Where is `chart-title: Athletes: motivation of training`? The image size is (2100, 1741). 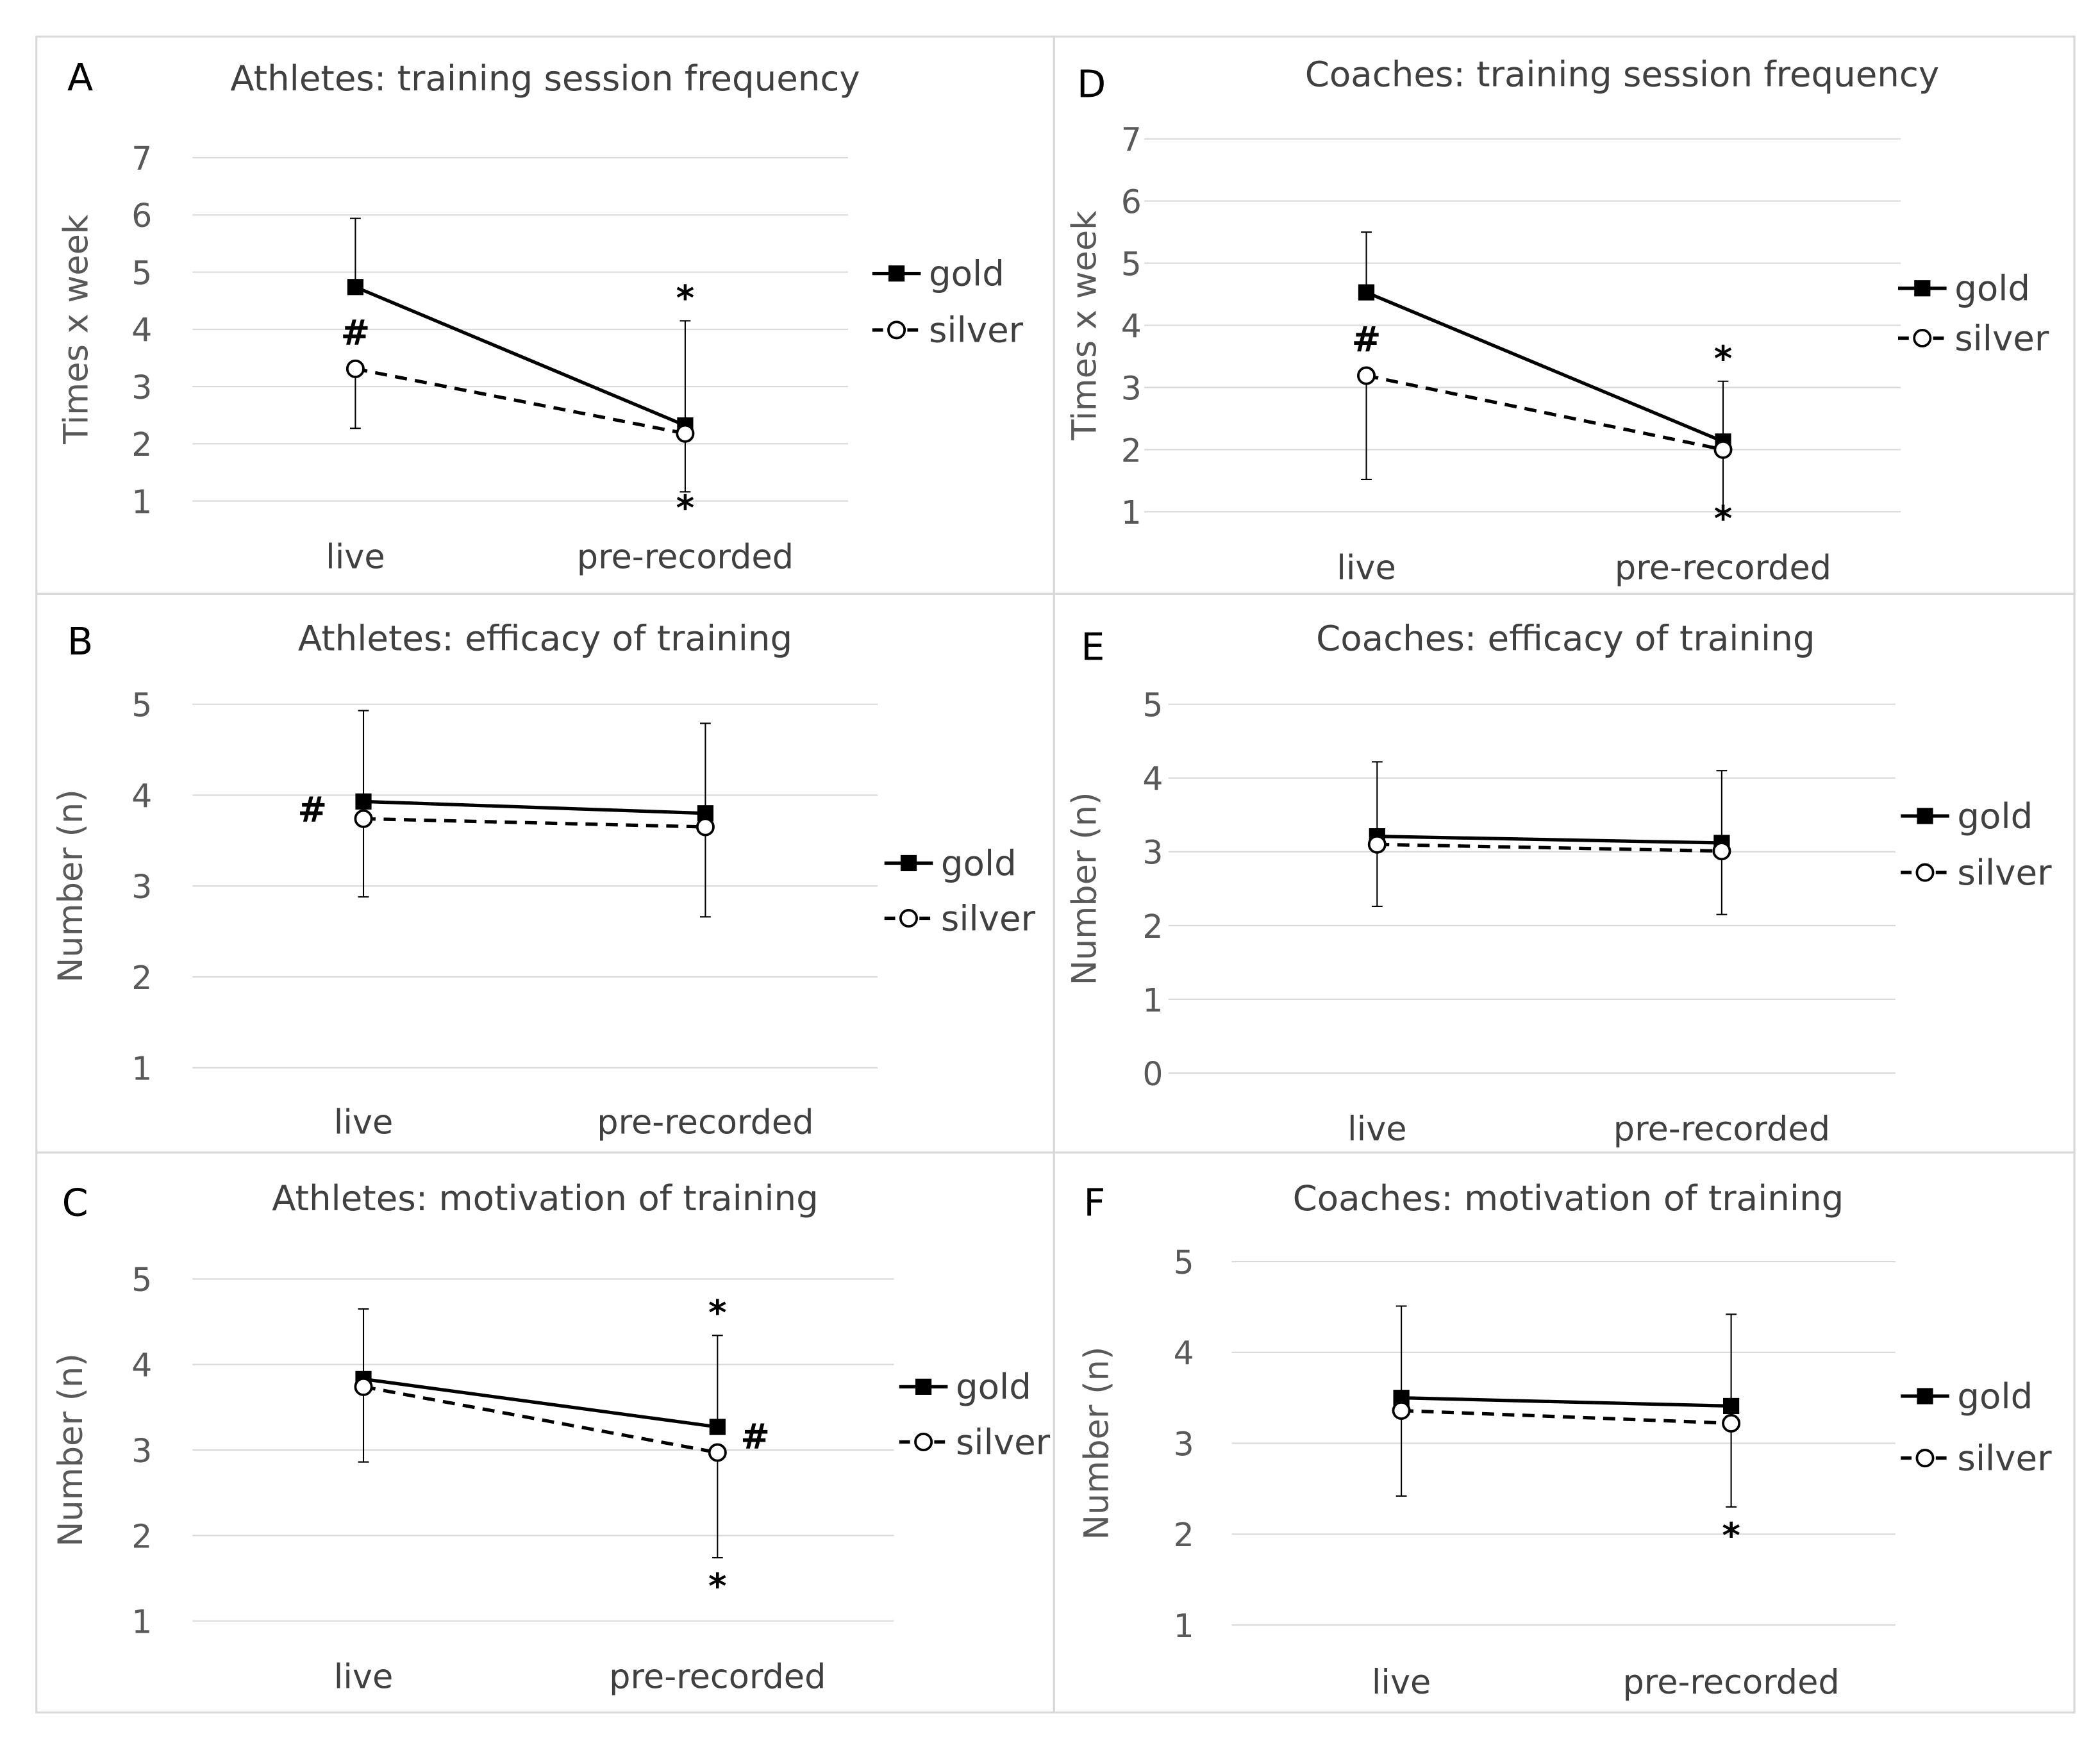
chart-title: Athletes: motivation of training is located at coordinates (546, 1198).